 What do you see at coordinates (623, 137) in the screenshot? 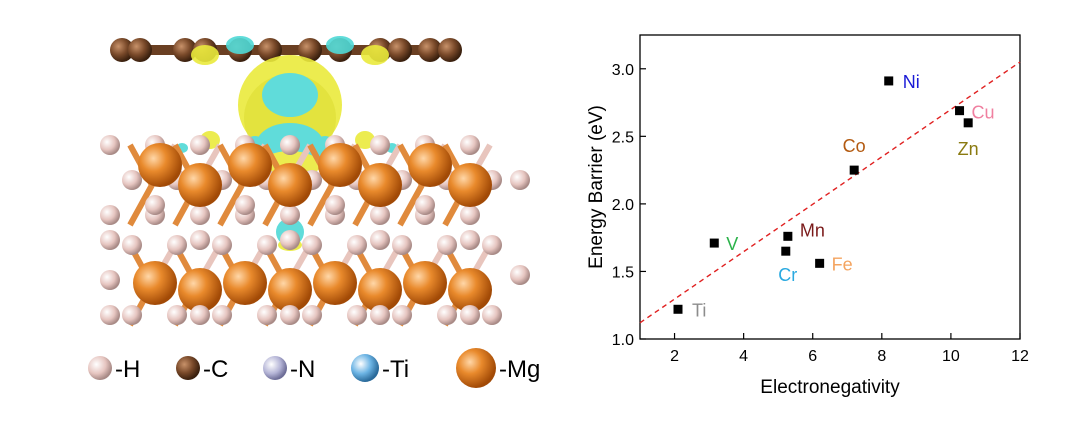
I see `y-tick-label: 2.5` at bounding box center [623, 137].